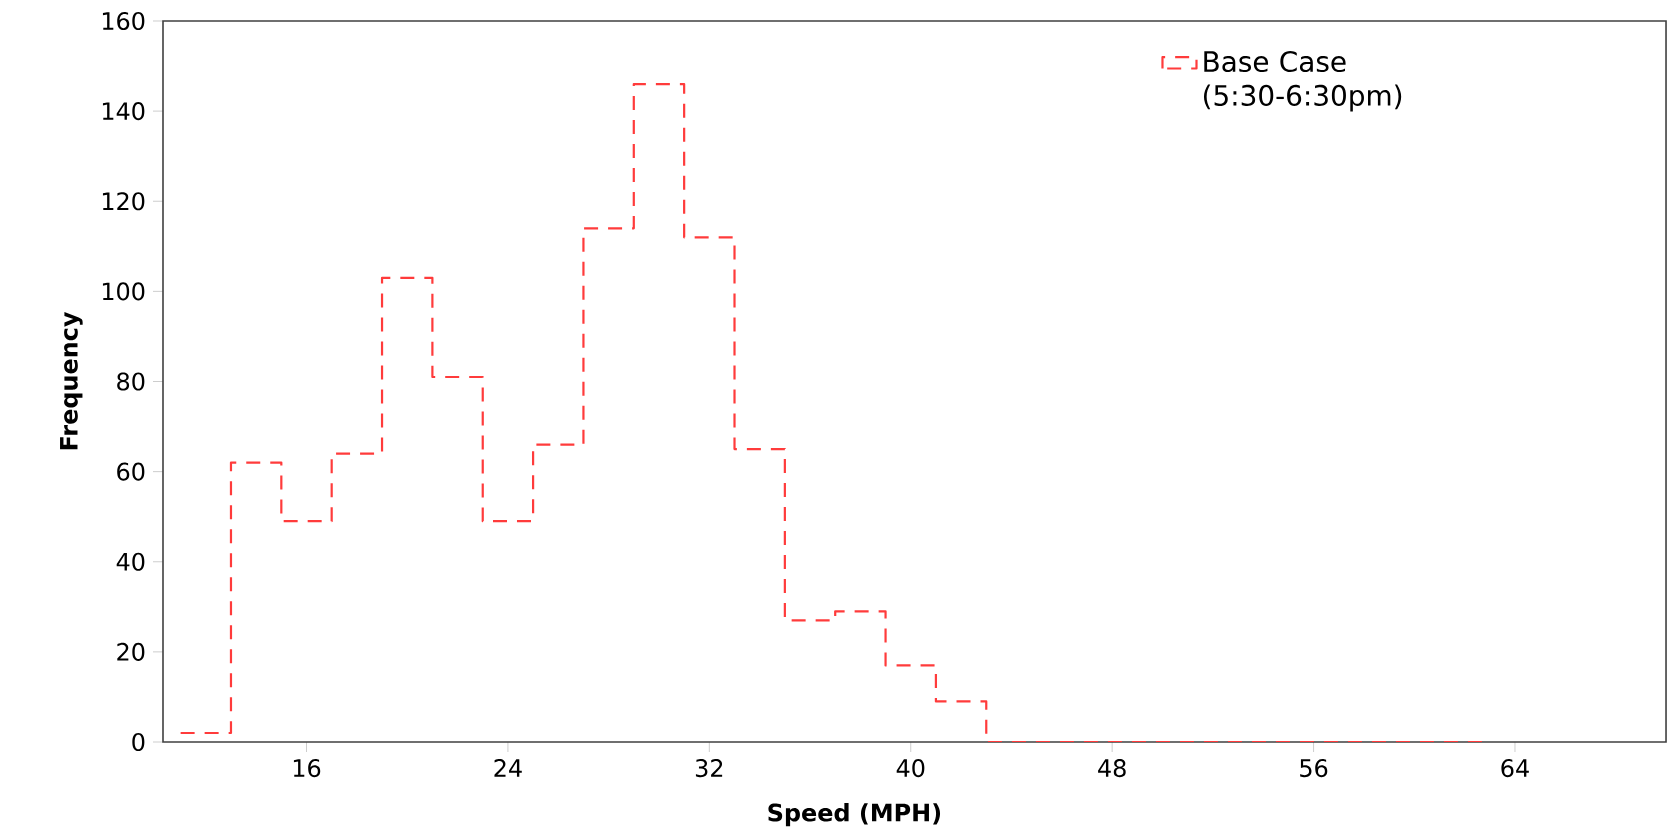 The image size is (1669, 835). Describe the element at coordinates (131, 381) in the screenshot. I see `y-tick-label: 80` at that location.